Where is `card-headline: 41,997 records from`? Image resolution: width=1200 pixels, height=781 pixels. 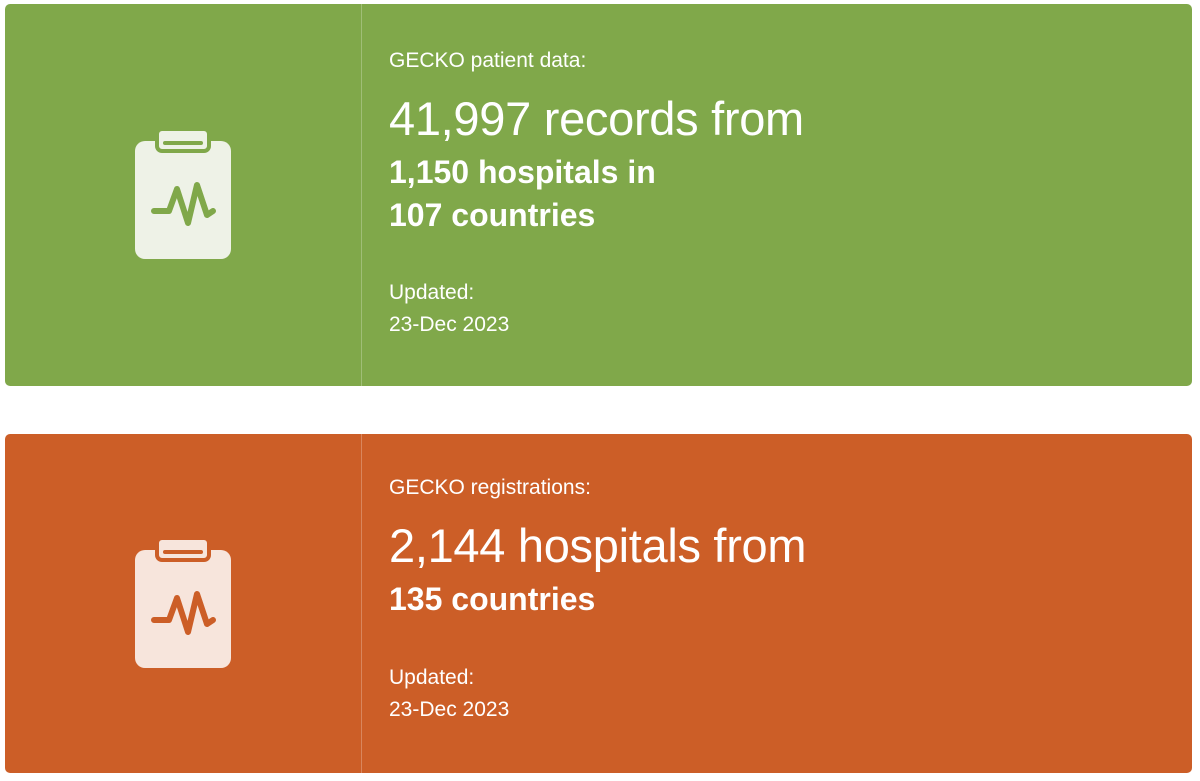 card-headline: 41,997 records from is located at coordinates (596, 118).